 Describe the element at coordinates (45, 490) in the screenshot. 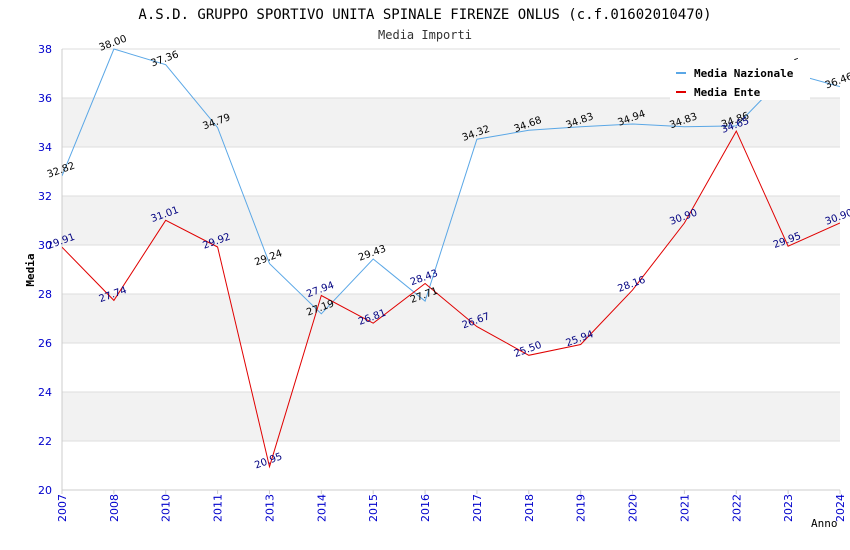

I see `y-tick-label: 20` at that location.